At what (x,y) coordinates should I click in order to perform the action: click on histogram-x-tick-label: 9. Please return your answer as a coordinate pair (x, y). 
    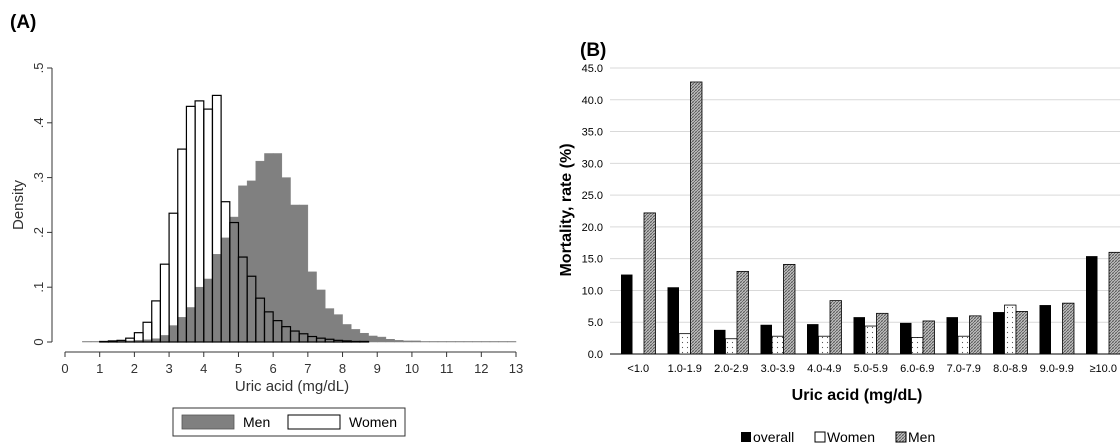
    Looking at the image, I should click on (377, 368).